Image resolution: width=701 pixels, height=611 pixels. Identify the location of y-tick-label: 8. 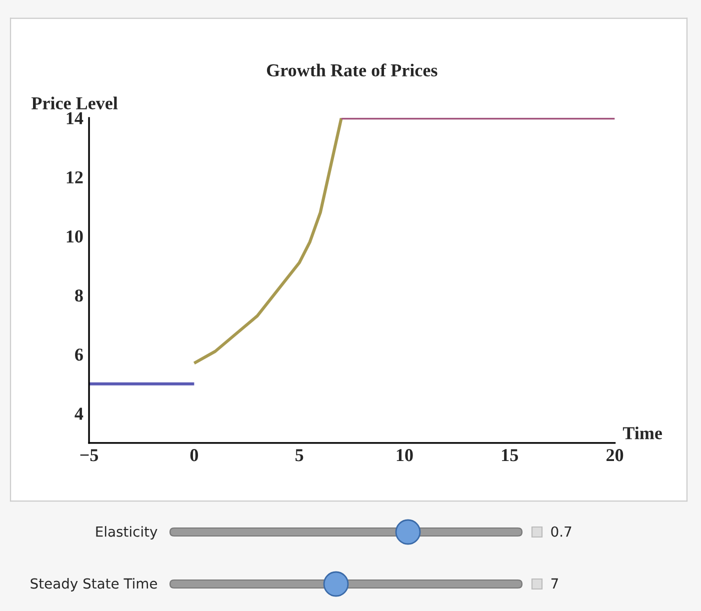
(79, 295).